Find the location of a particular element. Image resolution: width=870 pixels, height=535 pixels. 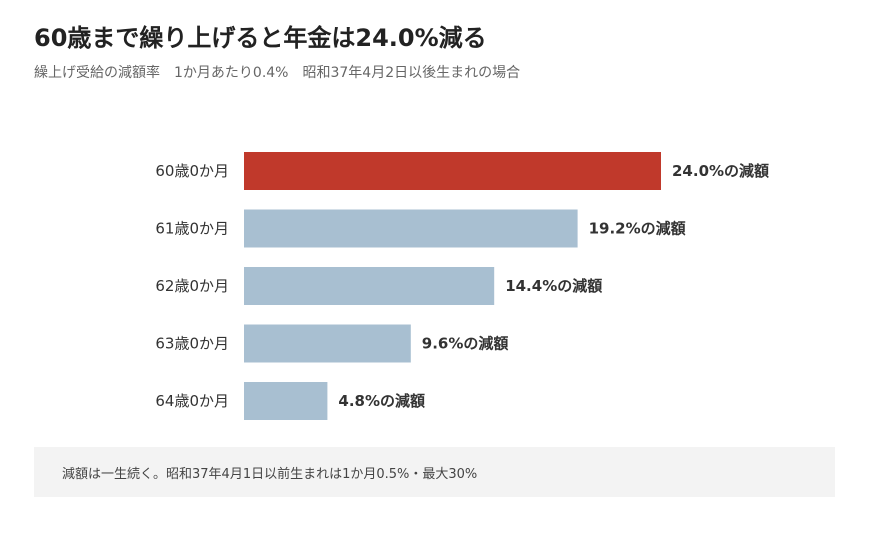

category-label: 64歳0か月 is located at coordinates (192, 401).